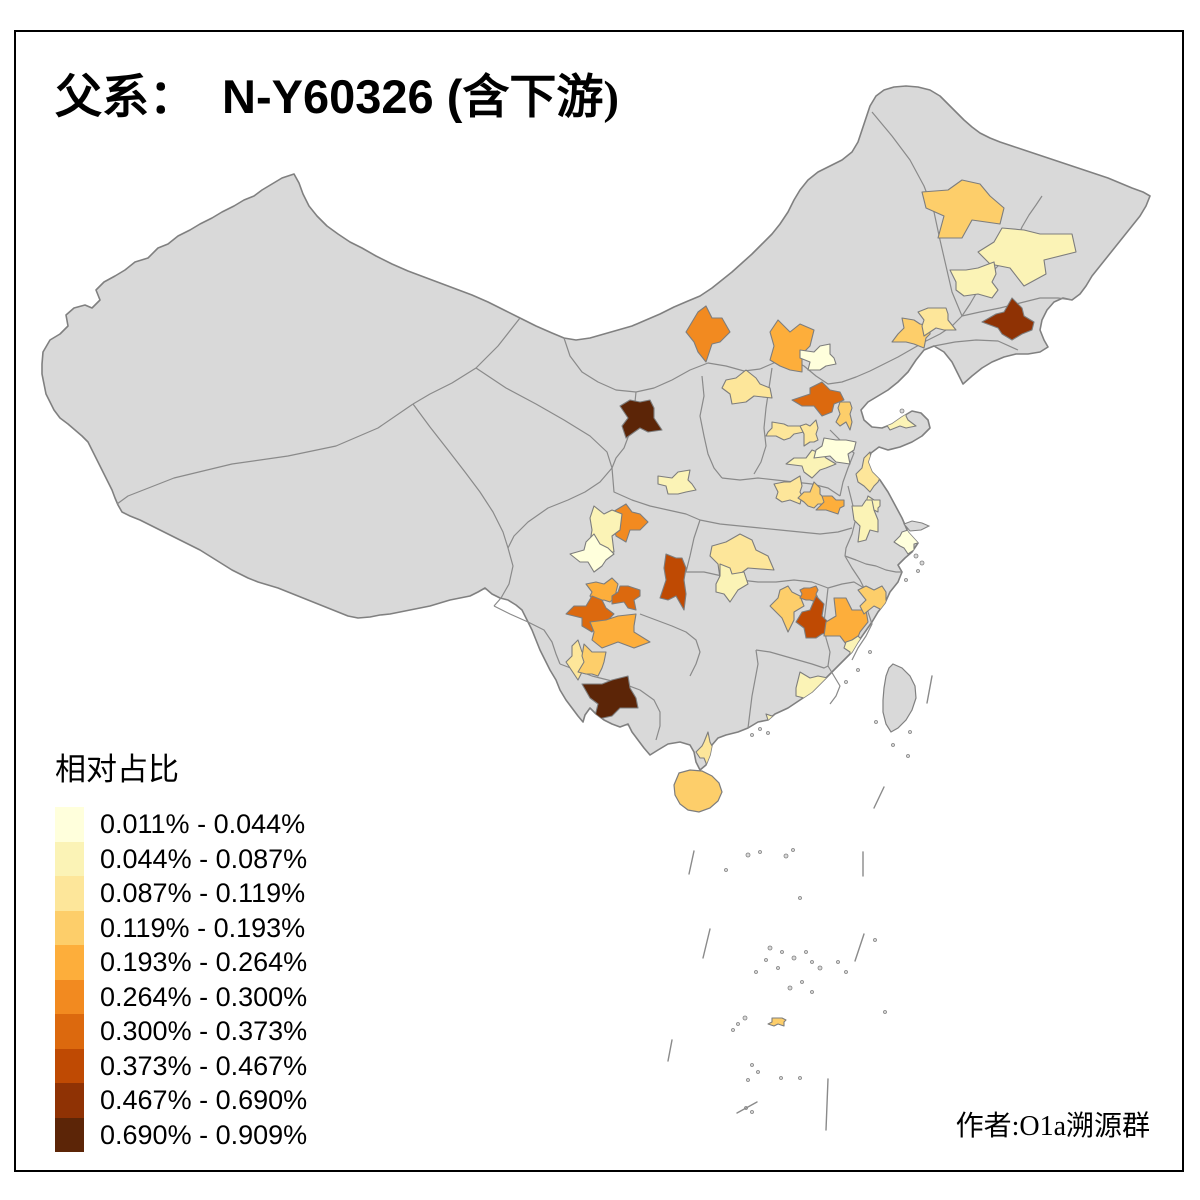  I want to click on map-region-r09, so click(818, 357).